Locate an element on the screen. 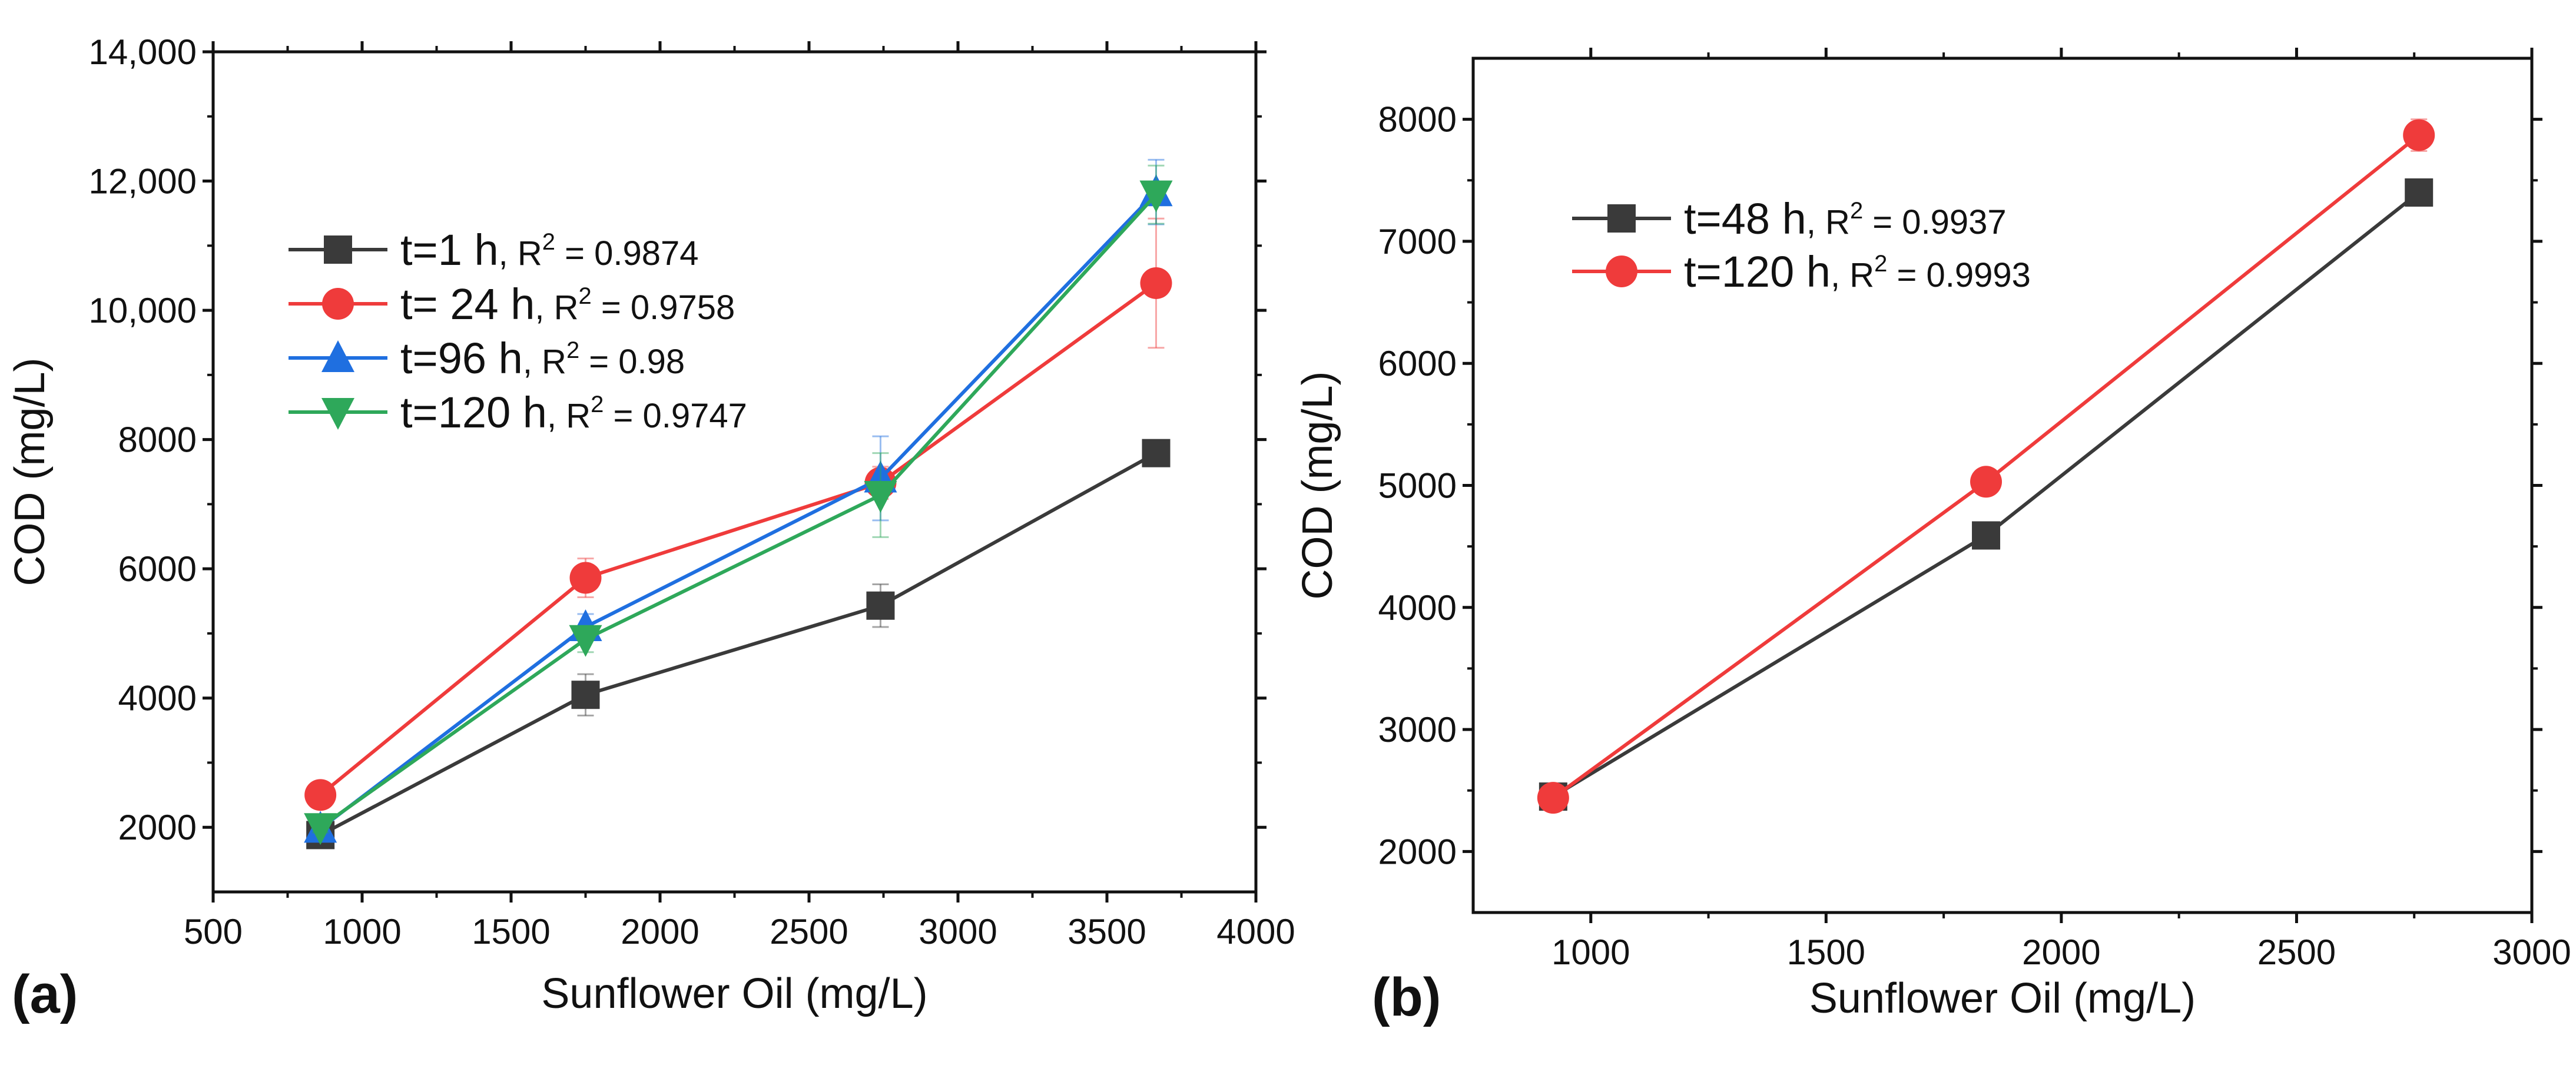 The image size is (2576, 1065). legend-label: t=96 h, R2 = 0.98 is located at coordinates (542, 358).